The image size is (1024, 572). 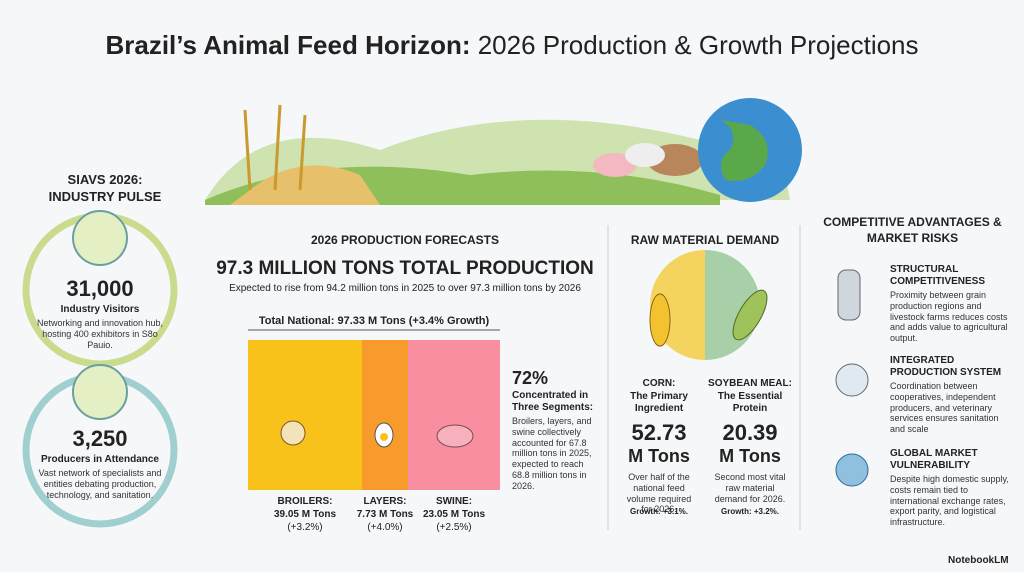 I want to click on card-label: Producers in Attendance, so click(x=100, y=459).